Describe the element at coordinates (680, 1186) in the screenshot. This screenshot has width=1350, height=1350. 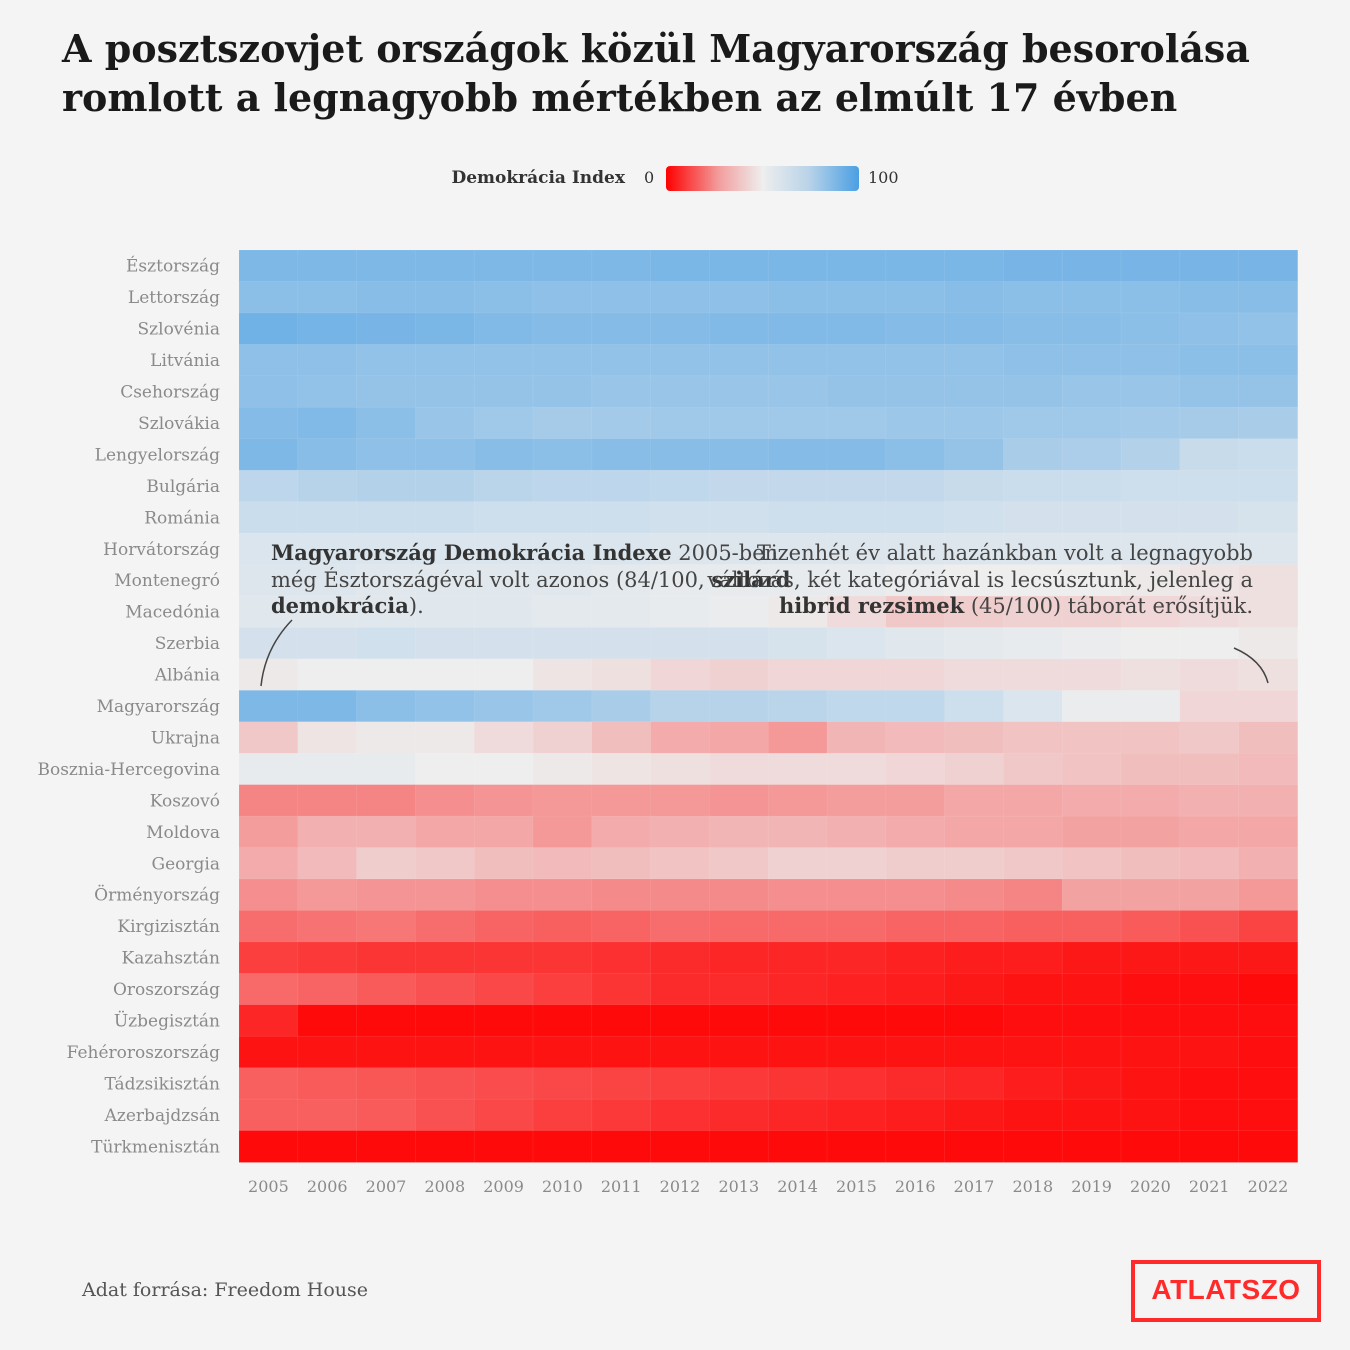
I see `column-label: 2012` at that location.